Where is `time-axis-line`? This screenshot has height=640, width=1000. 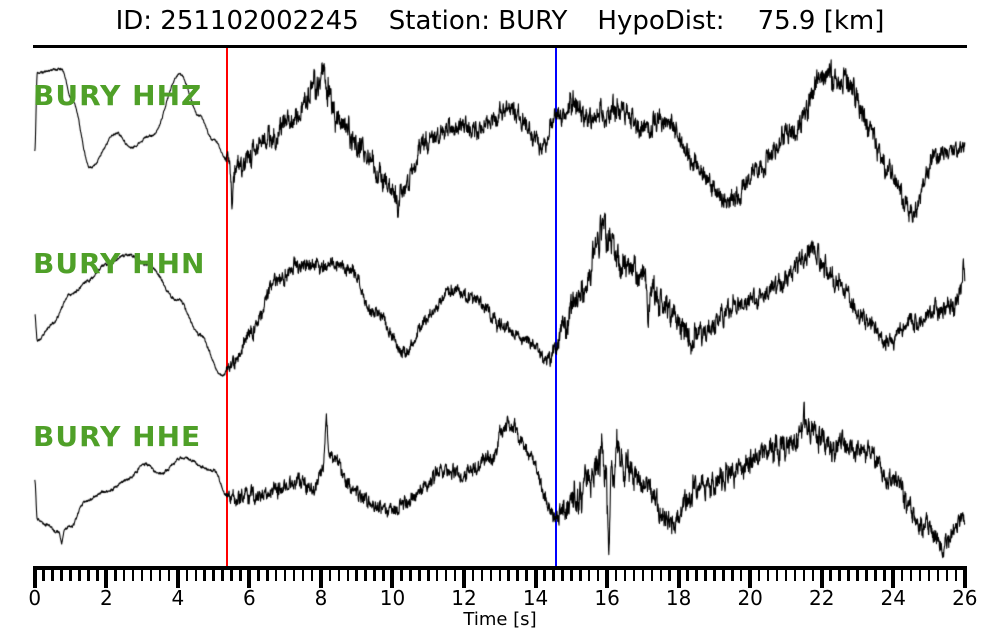
time-axis-line is located at coordinates (500, 568).